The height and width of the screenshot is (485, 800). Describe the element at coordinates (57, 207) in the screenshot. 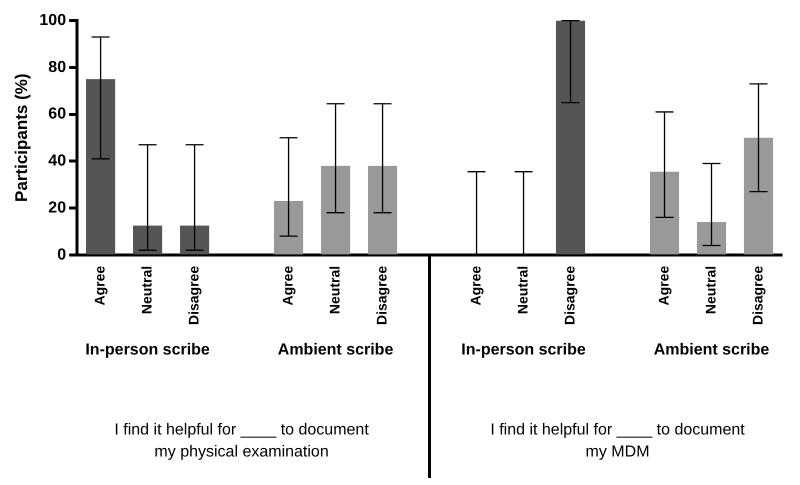

I see `y-tick-label: 20` at that location.